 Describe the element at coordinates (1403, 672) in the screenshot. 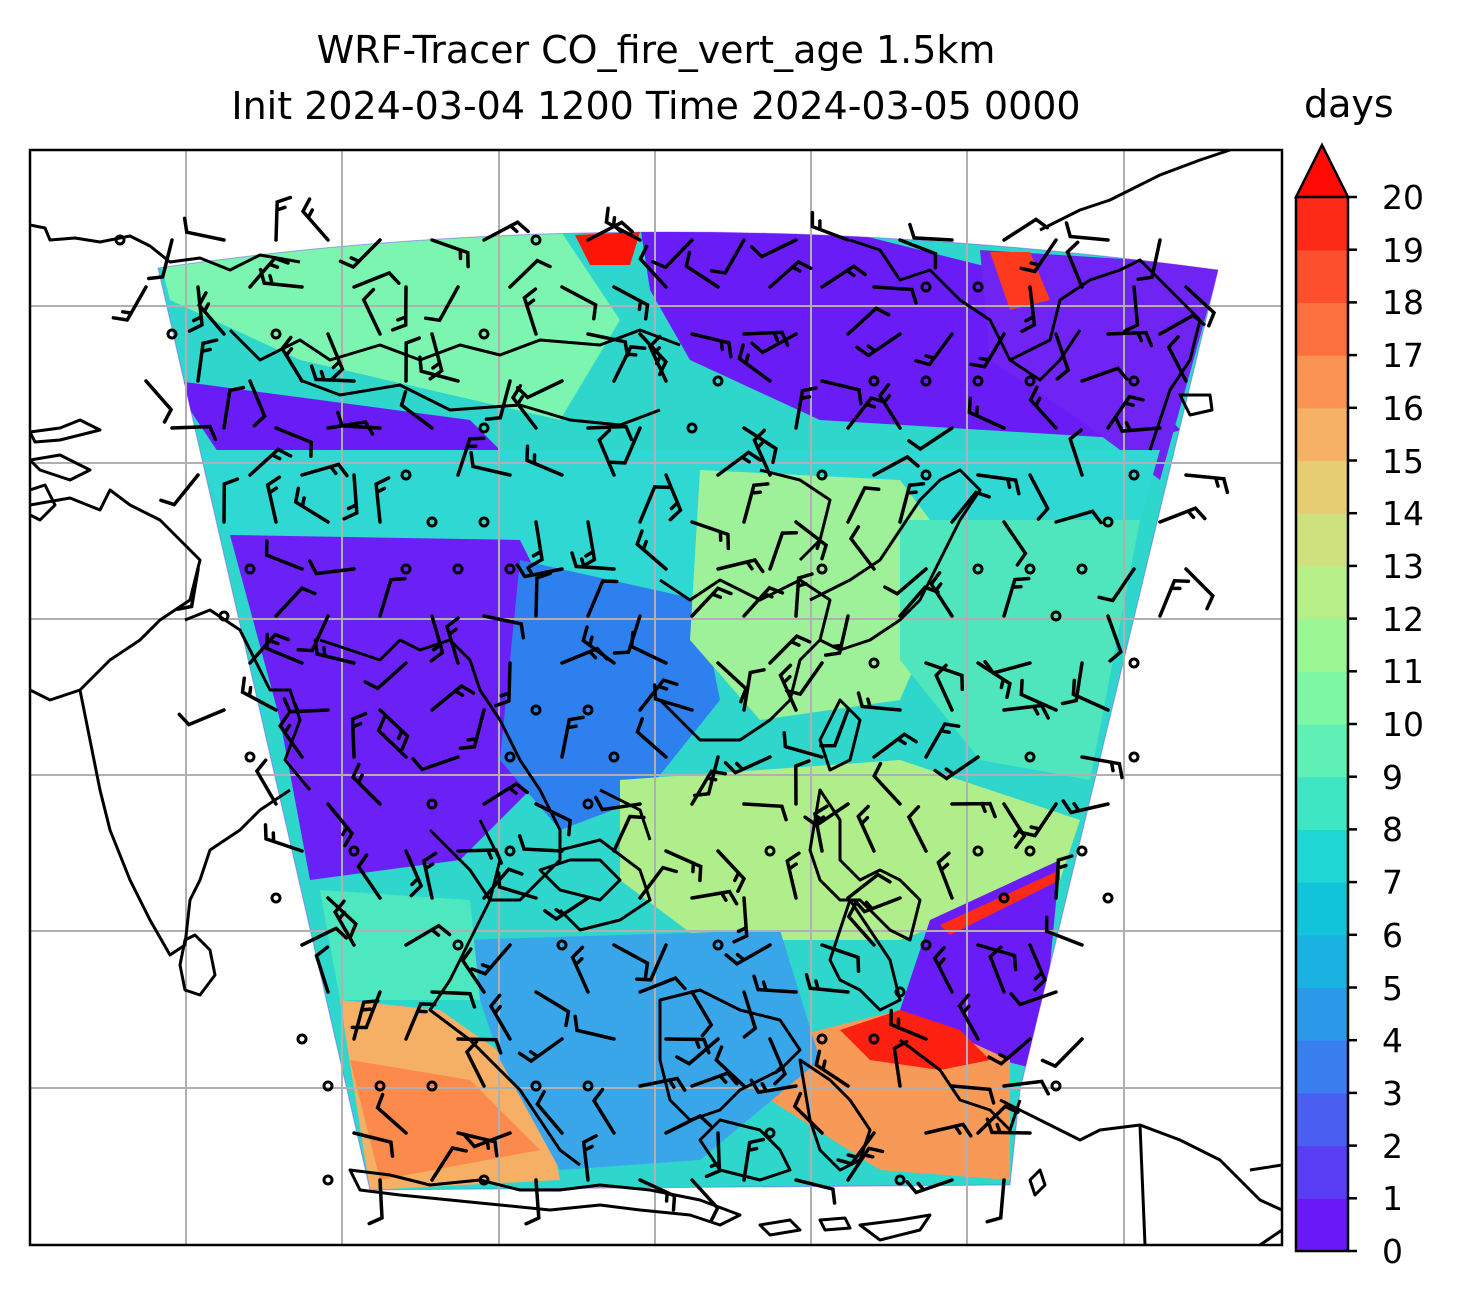

I see `colorbar-tick-label: 11` at that location.